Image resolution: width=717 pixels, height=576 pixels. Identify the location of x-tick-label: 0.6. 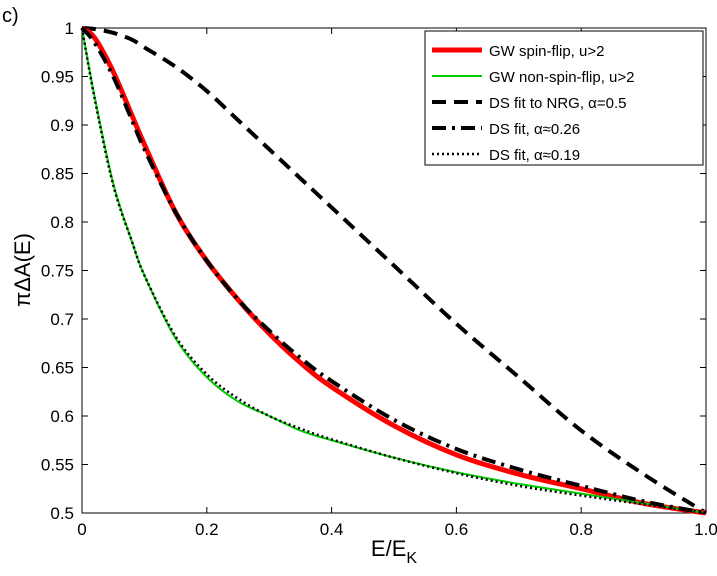
(457, 529).